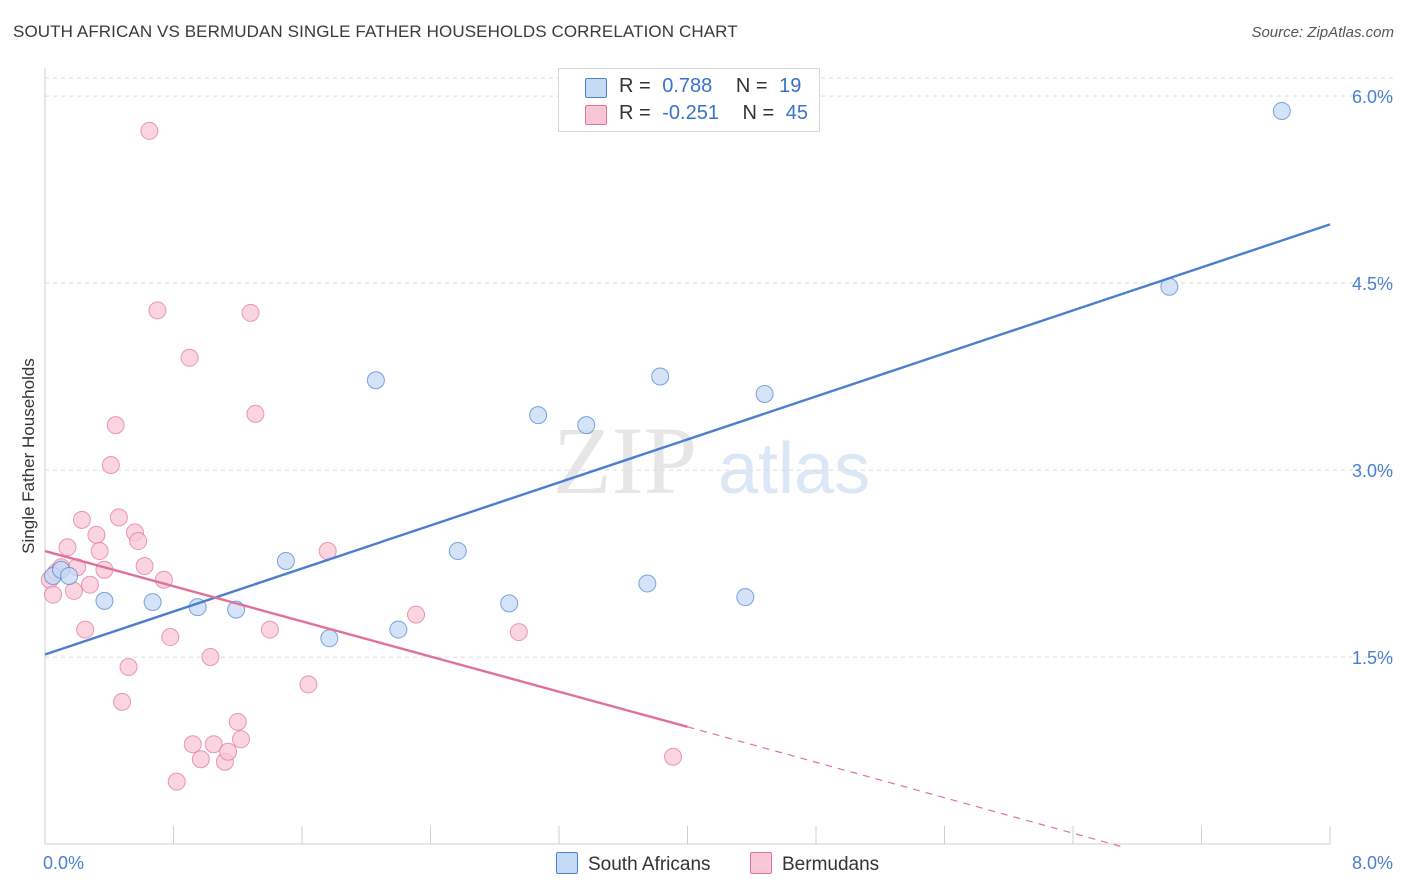  What do you see at coordinates (831, 864) in the screenshot?
I see `series-label-bermudans: Bermudans` at bounding box center [831, 864].